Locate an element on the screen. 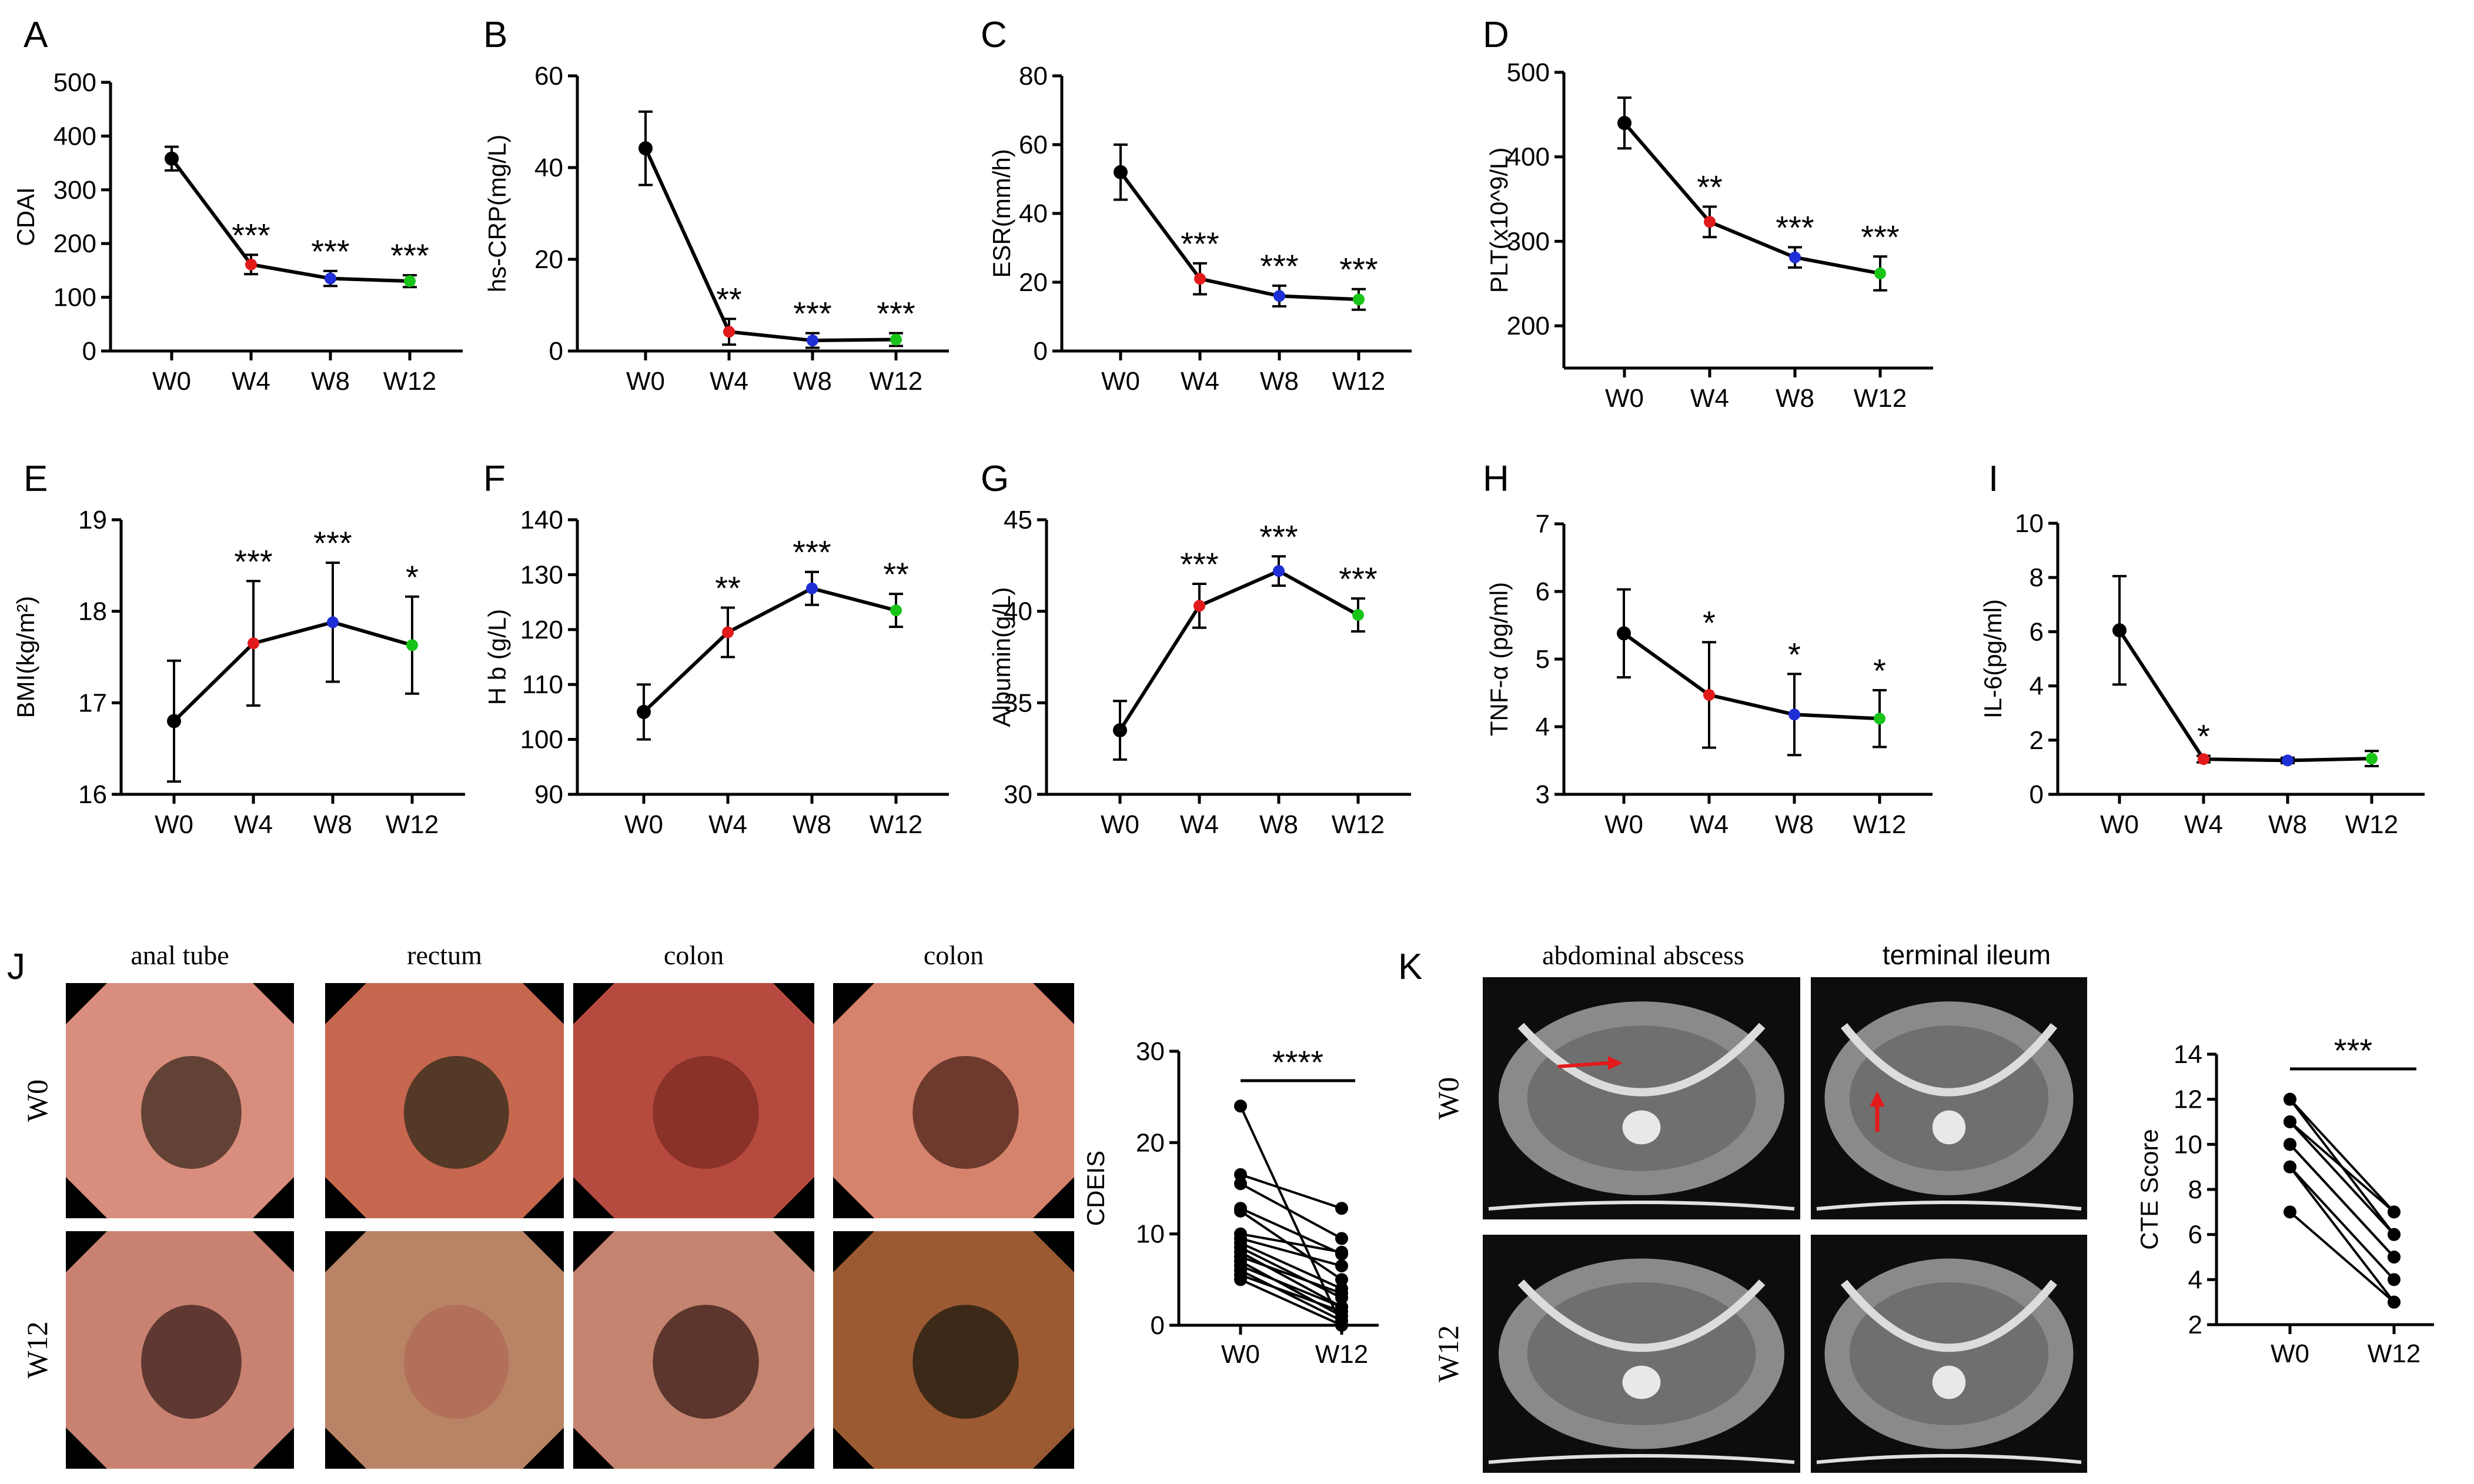 This screenshot has height=1484, width=2474. y-tick-label: 18 is located at coordinates (93, 611).